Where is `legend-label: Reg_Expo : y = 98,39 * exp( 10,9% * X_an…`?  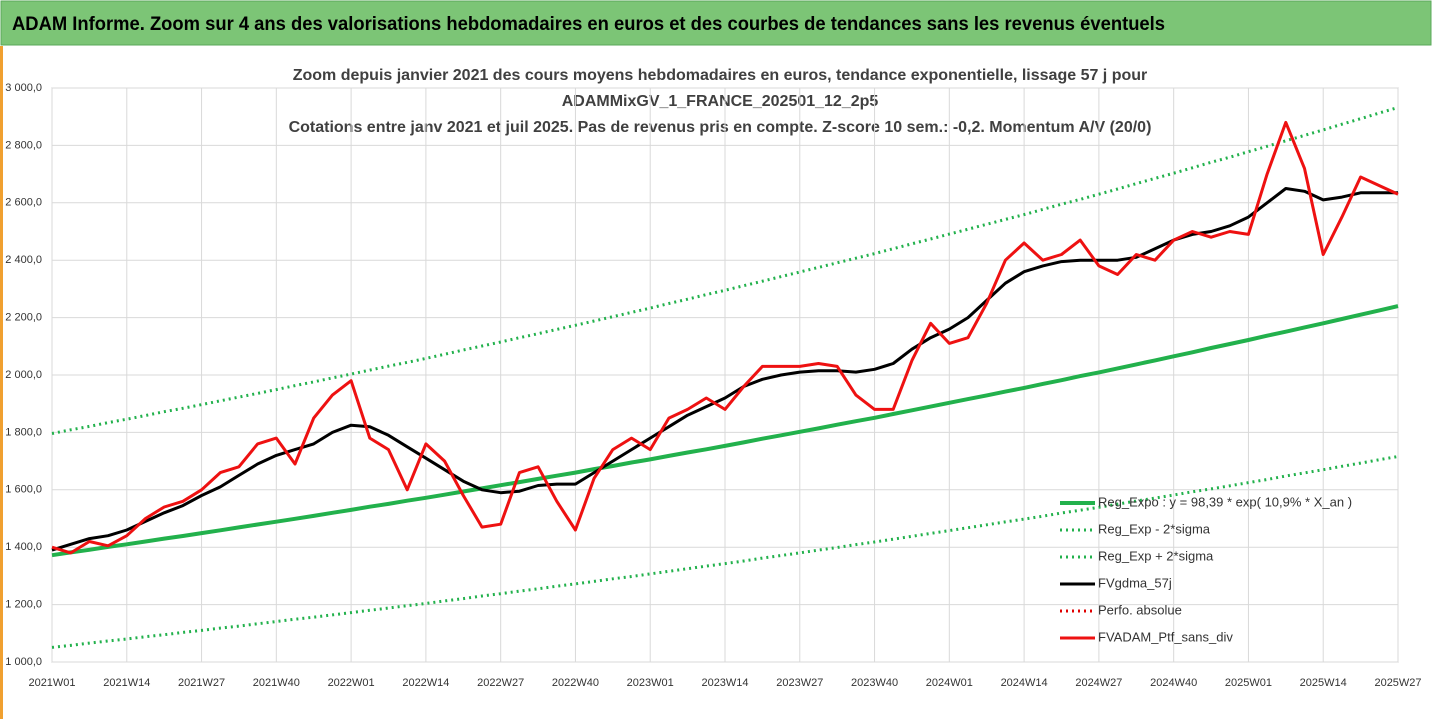
legend-label: Reg_Expo : y = 98,39 * exp( 10,9% * X_an… is located at coordinates (1225, 501).